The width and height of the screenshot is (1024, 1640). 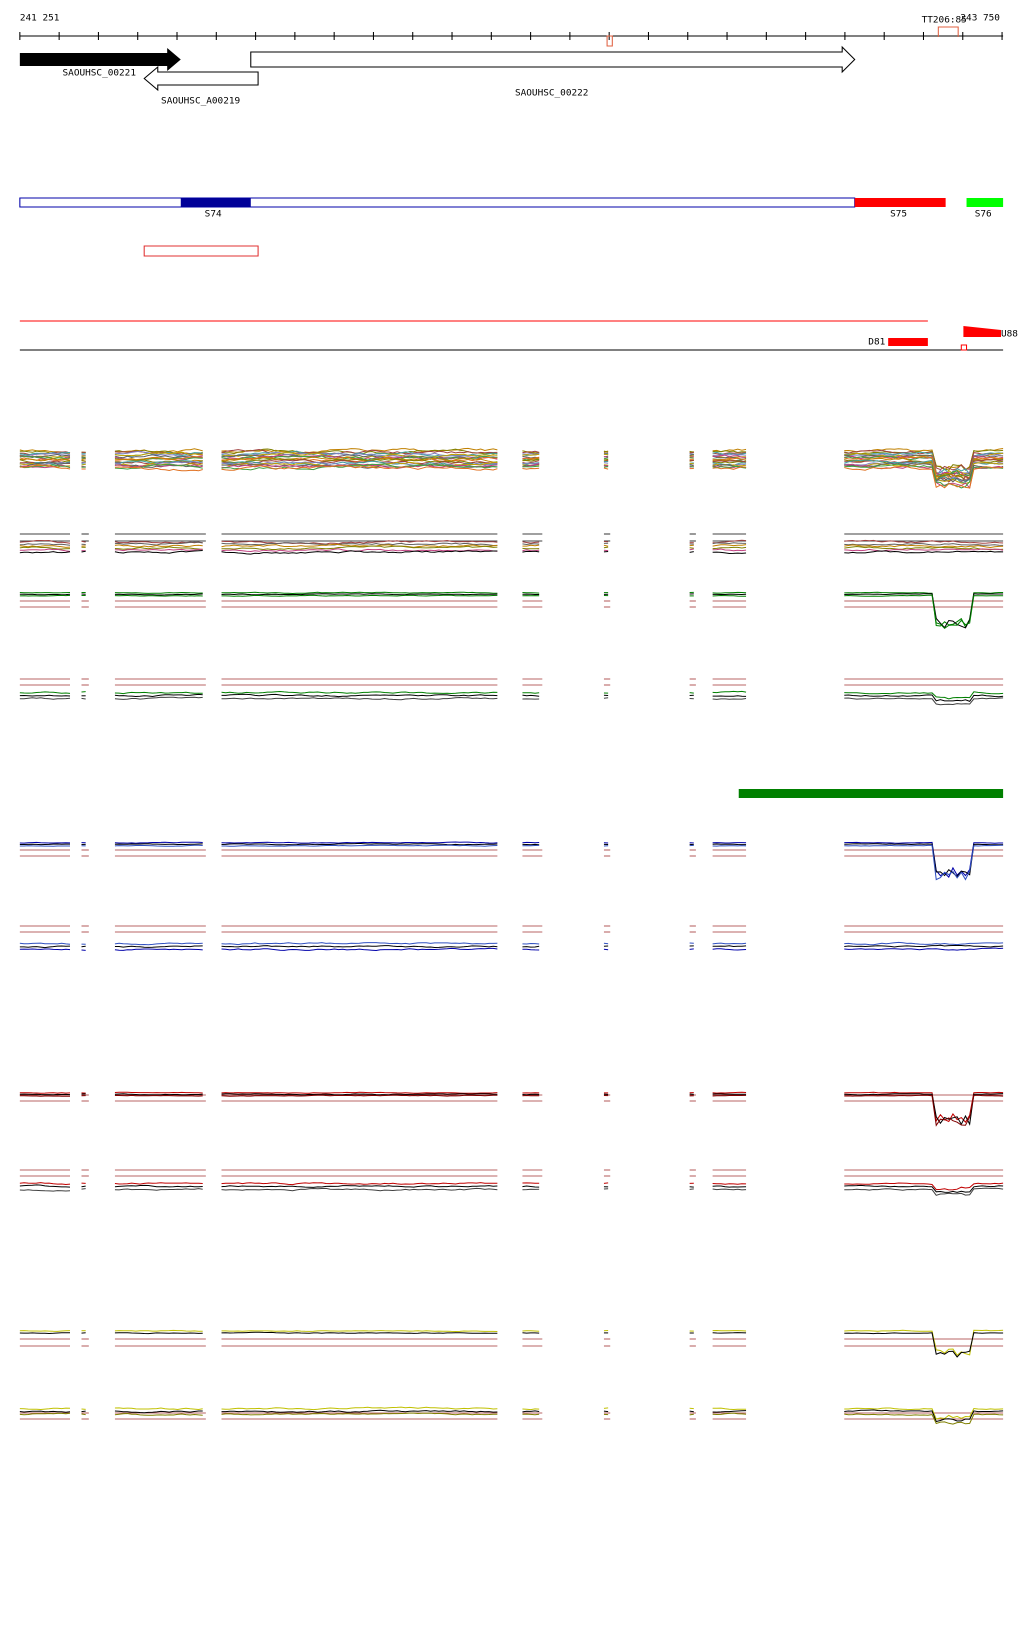 I want to click on gene-label: SAOUHSC_00222, so click(x=551, y=93).